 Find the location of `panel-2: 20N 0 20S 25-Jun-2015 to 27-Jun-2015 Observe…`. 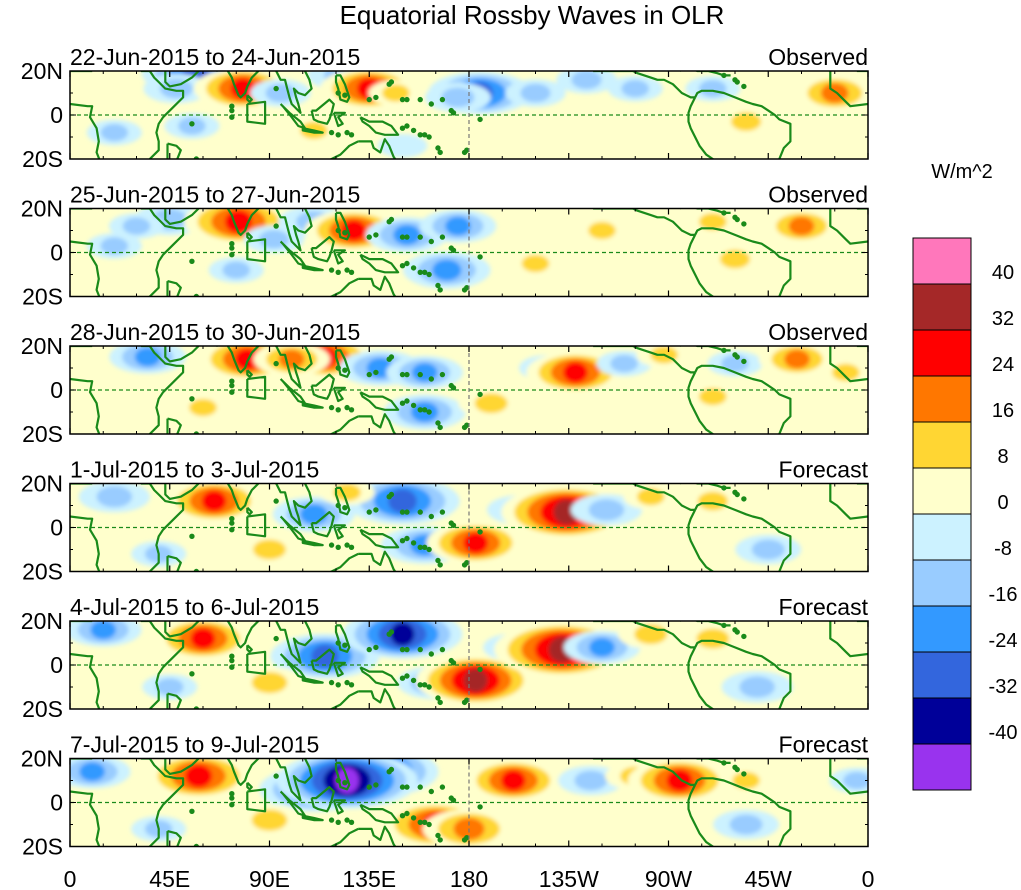

panel-2: 20N 0 20S 25-Jun-2015 to 27-Jun-2015 Observe… is located at coordinates (445, 246).